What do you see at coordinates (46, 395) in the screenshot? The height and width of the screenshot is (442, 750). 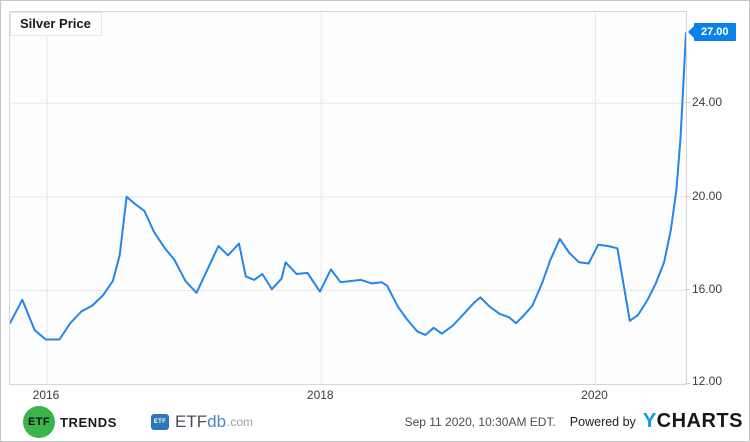 I see `x-axis-label-2016: 2016` at bounding box center [46, 395].